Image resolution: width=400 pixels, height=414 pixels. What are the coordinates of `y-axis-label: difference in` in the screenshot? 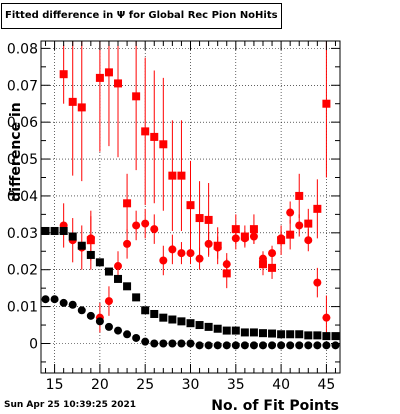 It's located at (16, 151).